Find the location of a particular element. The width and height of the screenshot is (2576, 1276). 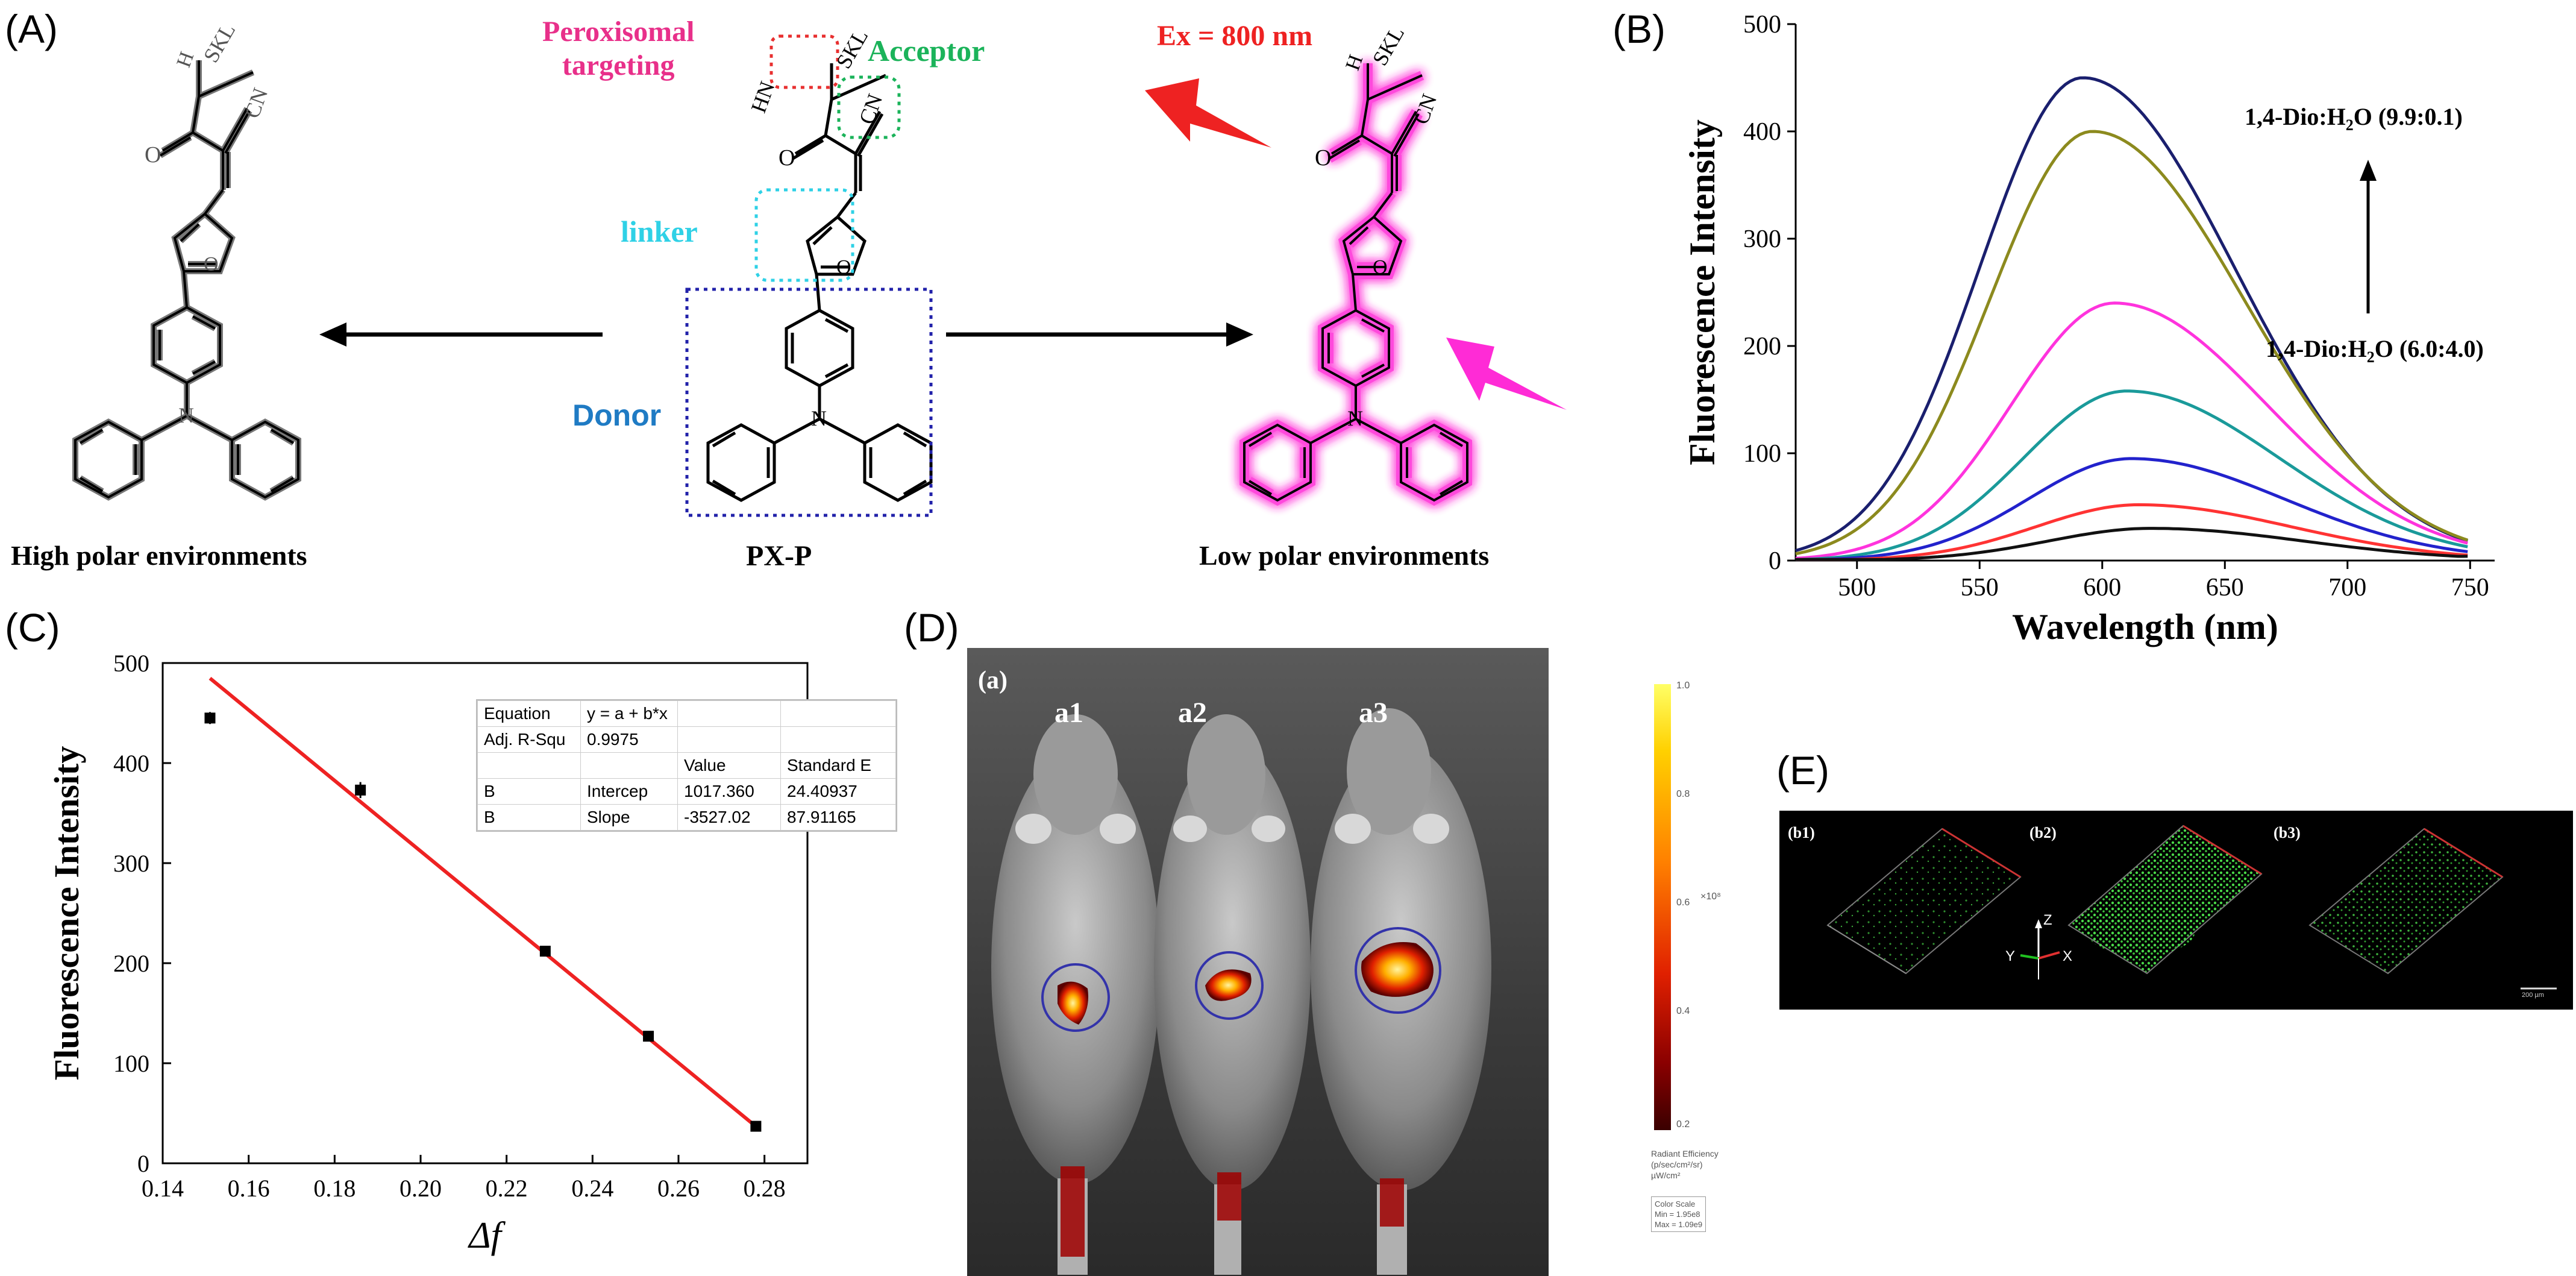

sub-label-a: (a) is located at coordinates (993, 680).